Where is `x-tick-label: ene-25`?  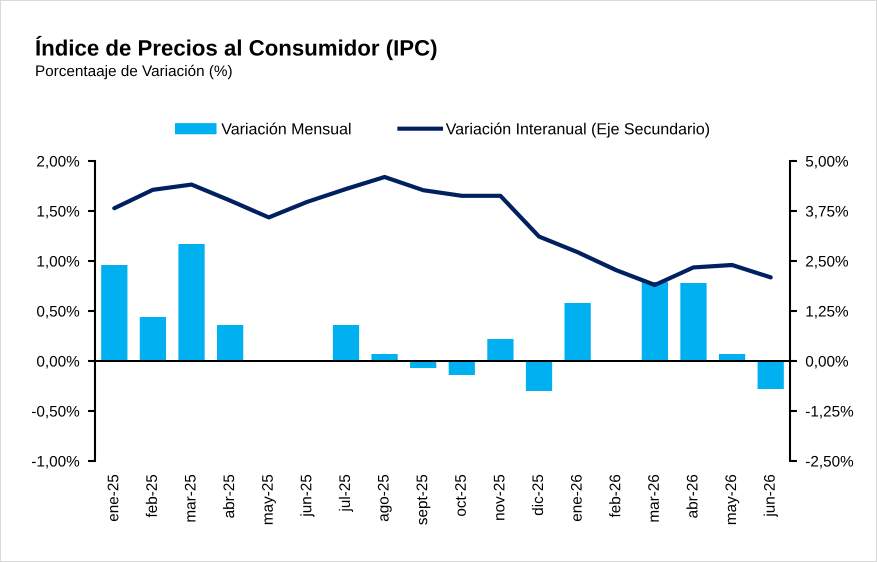
x-tick-label: ene-25 is located at coordinates (113, 498).